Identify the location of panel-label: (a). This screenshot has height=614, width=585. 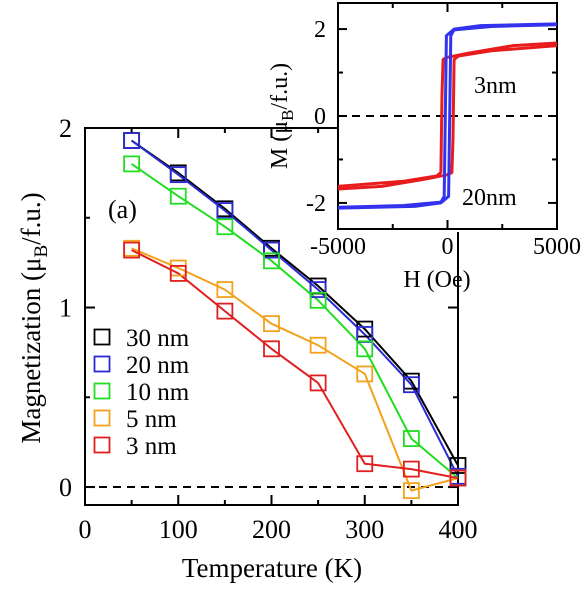
(122, 209).